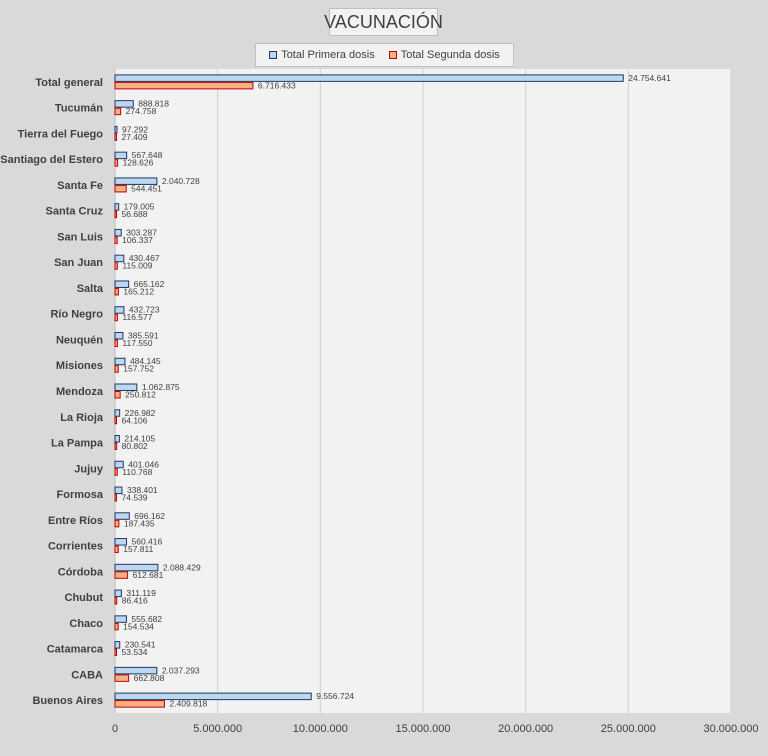 This screenshot has width=768, height=756. What do you see at coordinates (89, 469) in the screenshot?
I see `category-label: Jujuy` at bounding box center [89, 469].